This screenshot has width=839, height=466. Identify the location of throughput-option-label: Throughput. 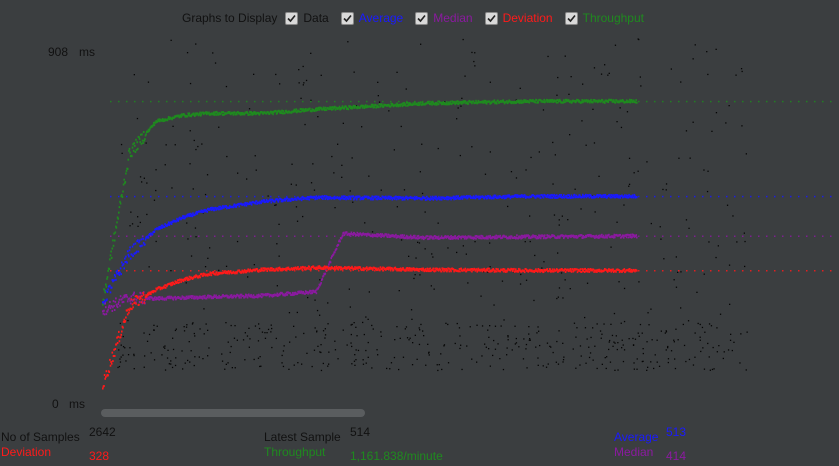
(613, 18).